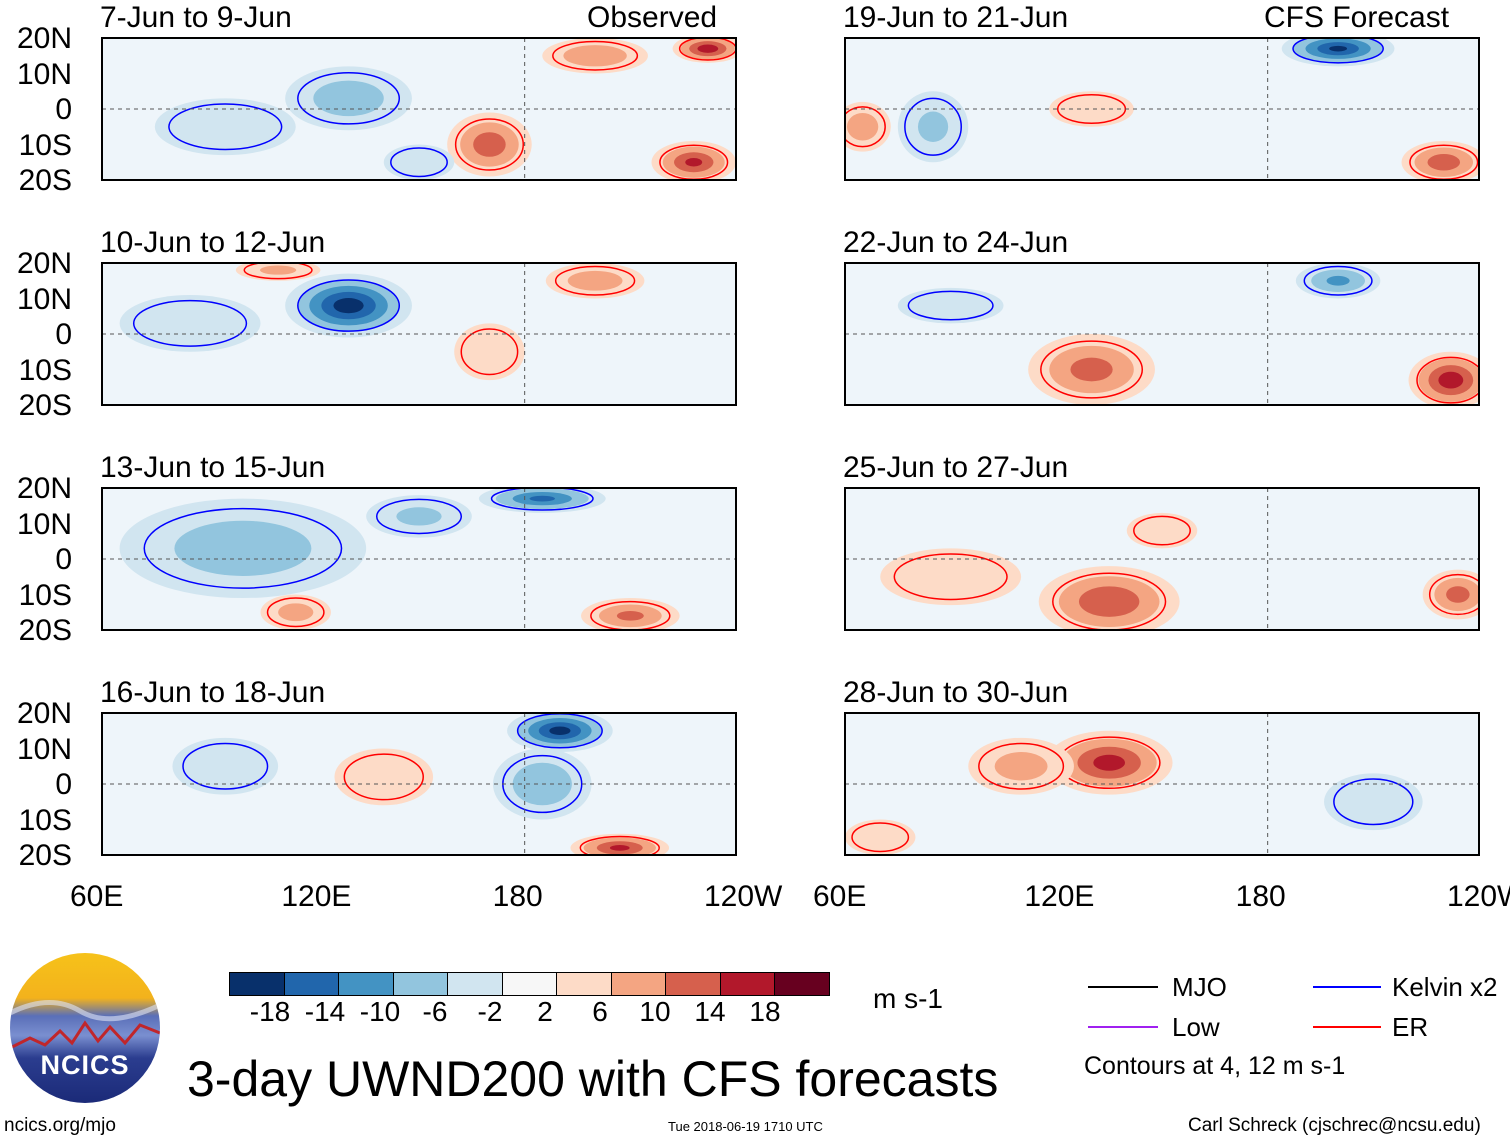 The height and width of the screenshot is (1142, 1510). I want to click on er-line, so click(1347, 1027).